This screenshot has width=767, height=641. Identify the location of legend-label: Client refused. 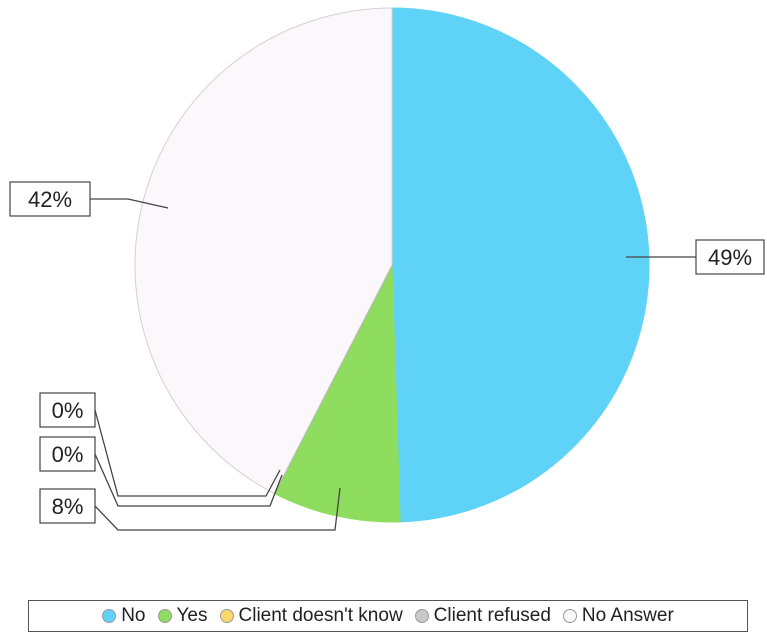
(492, 615).